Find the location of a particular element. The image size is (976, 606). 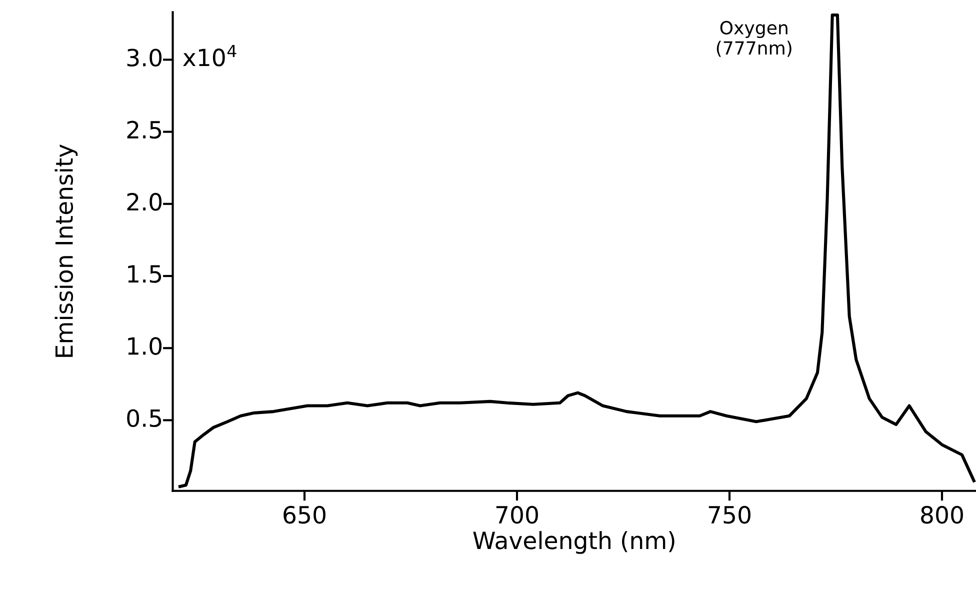

y-tick-label: 1.5 is located at coordinates (145, 274).